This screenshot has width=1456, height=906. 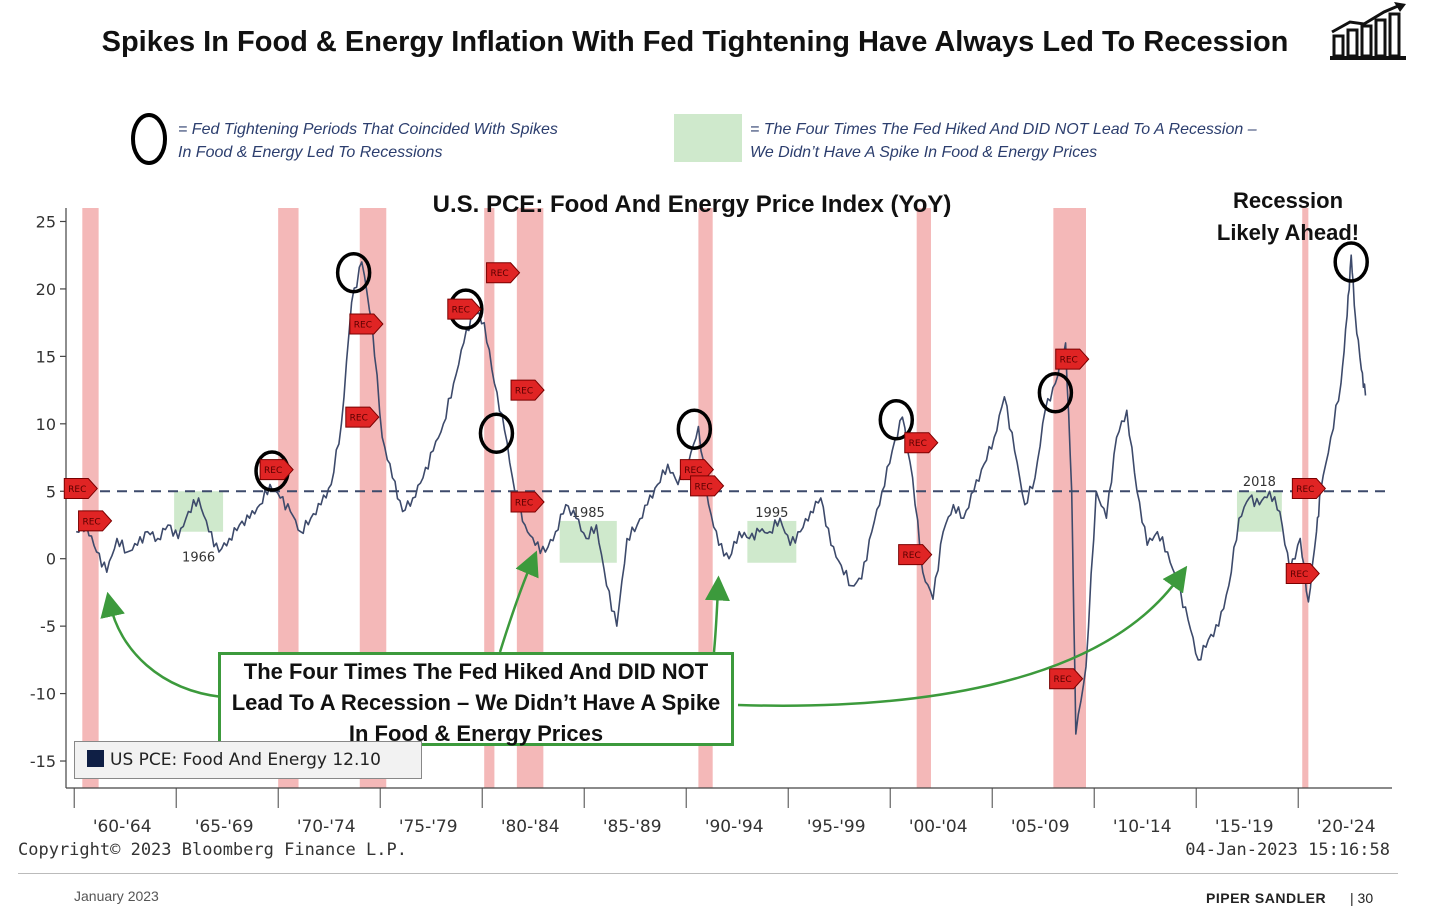 I want to click on y-tick-label: 25, so click(x=46, y=221).